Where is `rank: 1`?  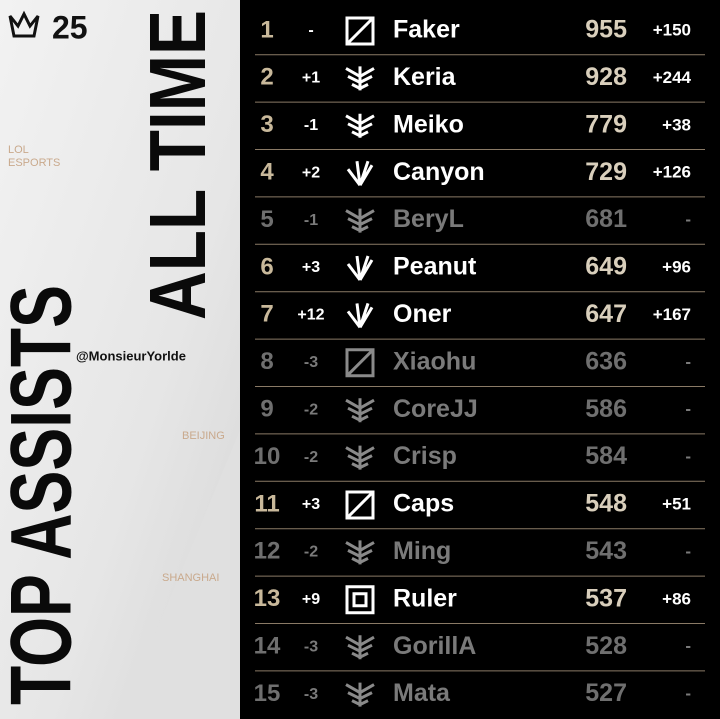
rank: 1 is located at coordinates (266, 29).